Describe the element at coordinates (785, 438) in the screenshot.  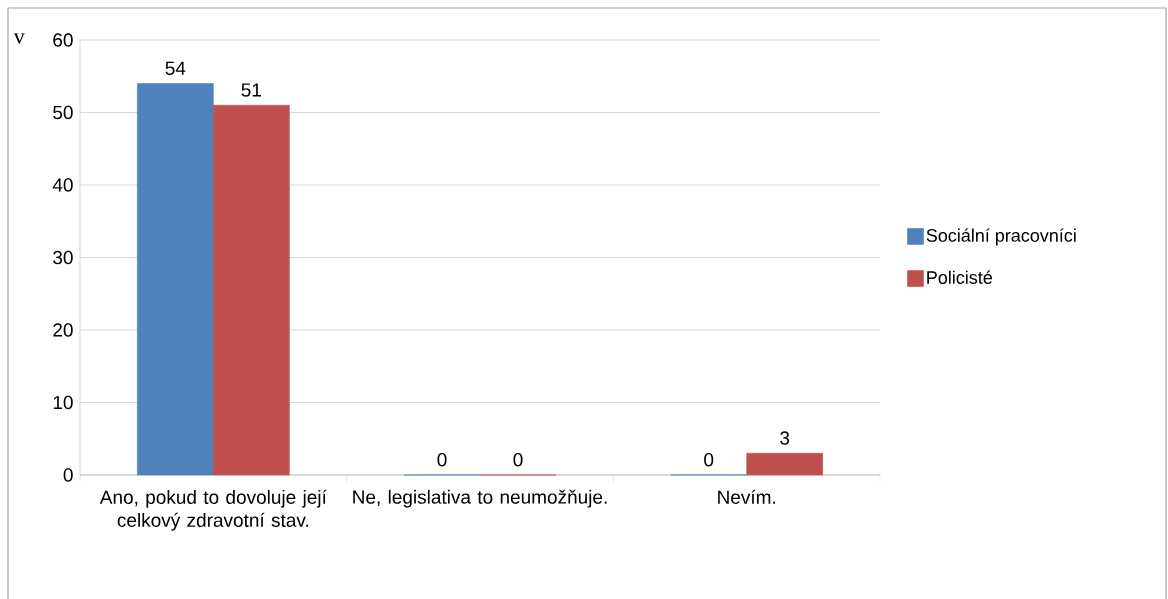
I see `data-label: 3` at that location.